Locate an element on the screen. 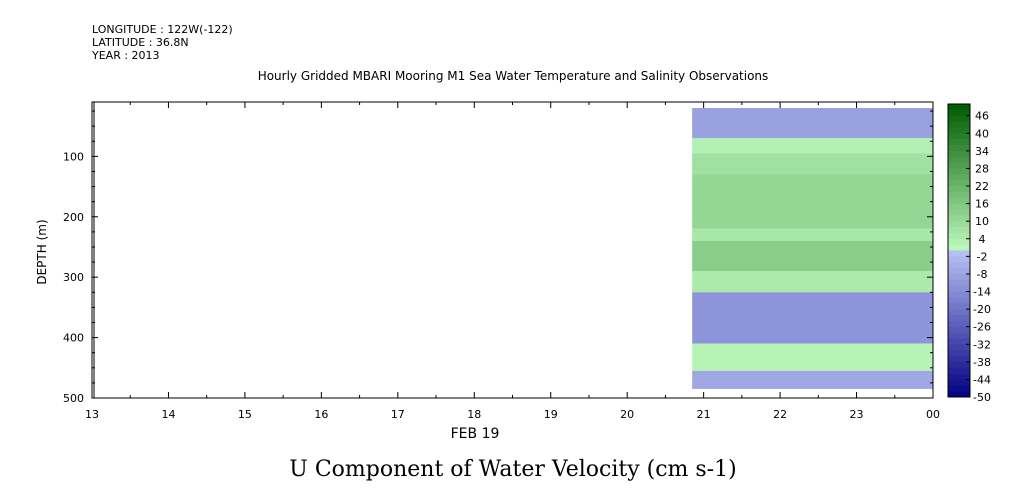 The height and width of the screenshot is (504, 1009). colorbar-label: 34 is located at coordinates (982, 151).